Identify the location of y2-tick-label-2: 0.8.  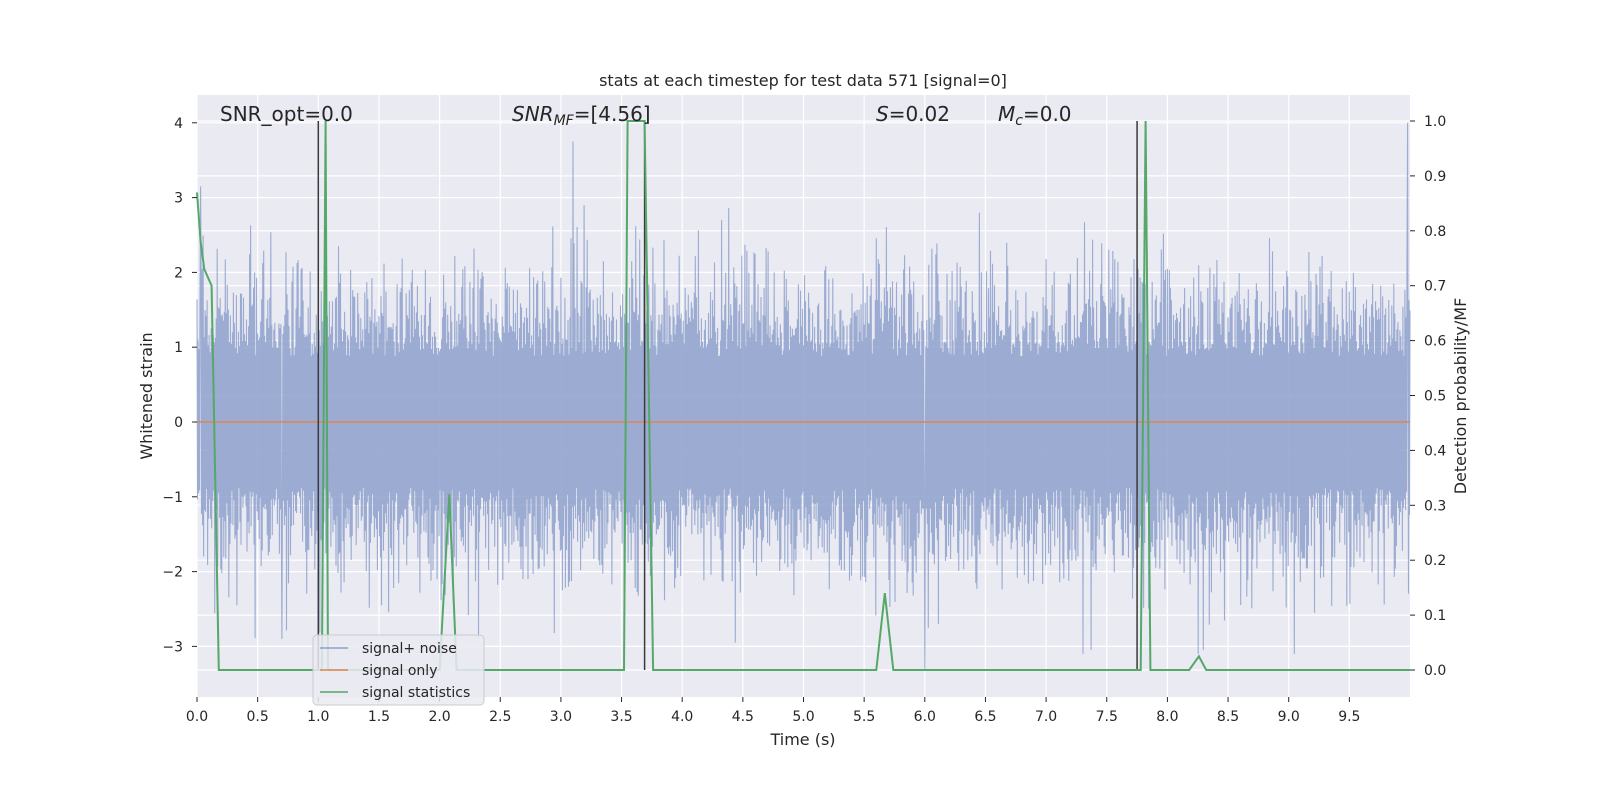
(1435, 232).